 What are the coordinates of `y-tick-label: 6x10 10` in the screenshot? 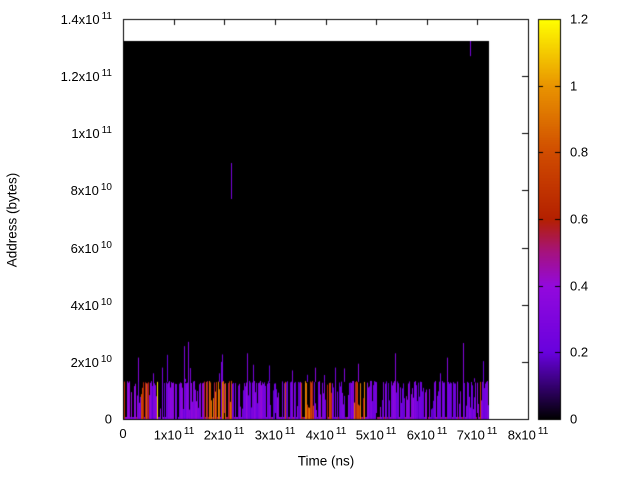 It's located at (91, 248).